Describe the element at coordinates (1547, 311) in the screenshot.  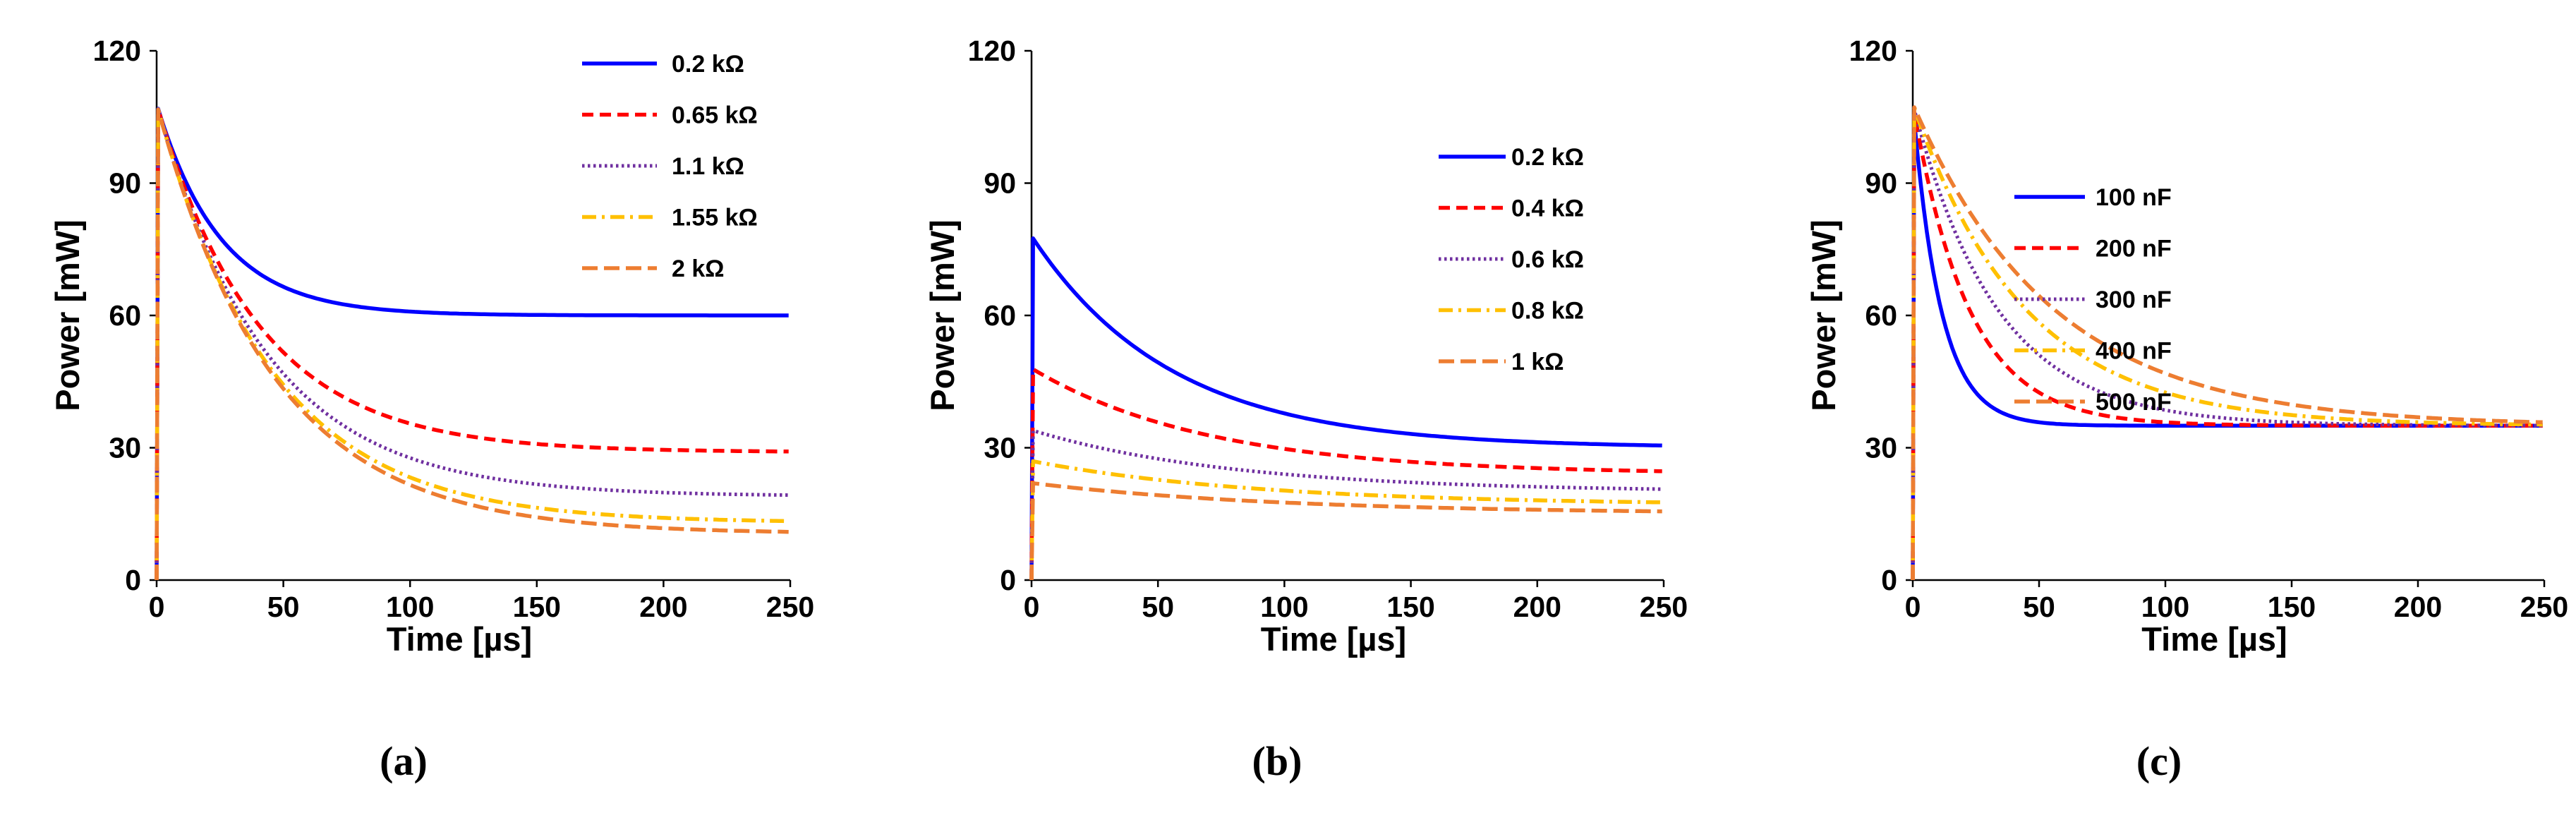
I see `legend-entry: 0.8 kΩ` at that location.